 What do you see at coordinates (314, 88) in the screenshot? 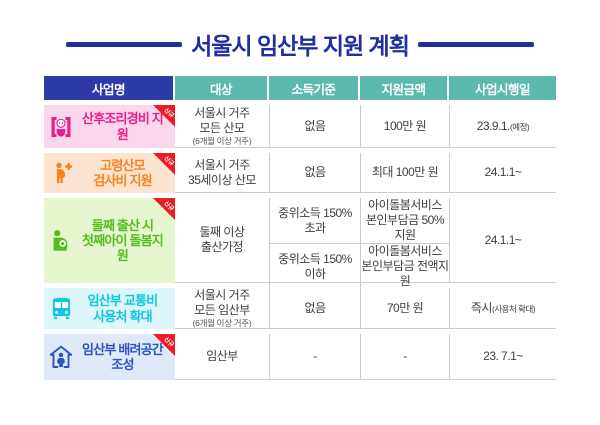
I see `column-header-income: 소득기준` at bounding box center [314, 88].